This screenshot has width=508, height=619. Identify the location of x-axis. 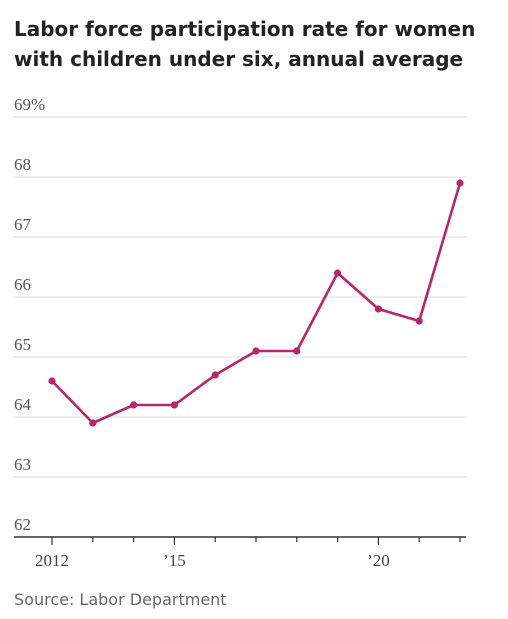
(240, 540).